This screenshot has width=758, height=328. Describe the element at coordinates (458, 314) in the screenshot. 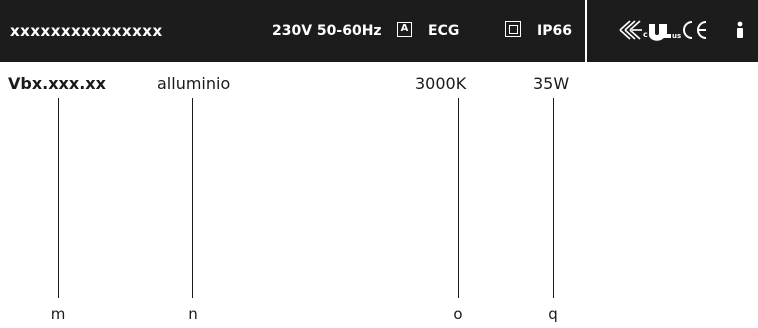

I see `key-letter-o: o` at that location.